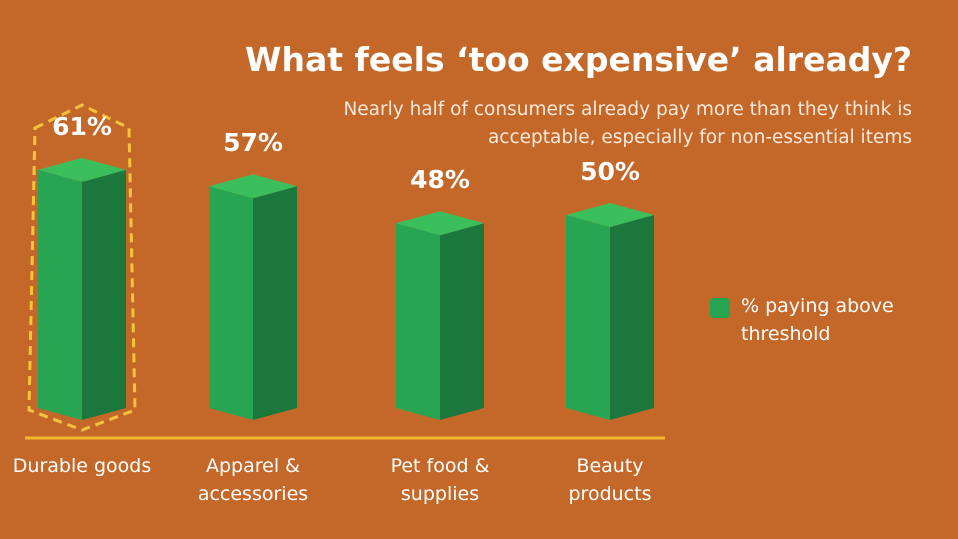 This screenshot has width=958, height=539. I want to click on chart-title: What feels ‘too expensive’ already?, so click(578, 59).